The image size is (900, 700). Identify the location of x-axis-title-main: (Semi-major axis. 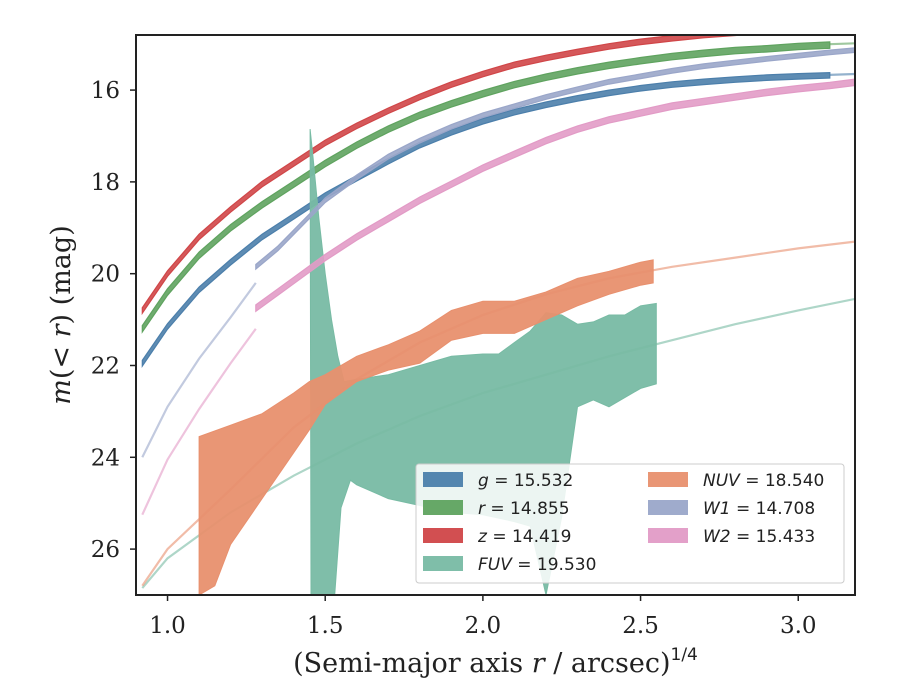
(412, 663).